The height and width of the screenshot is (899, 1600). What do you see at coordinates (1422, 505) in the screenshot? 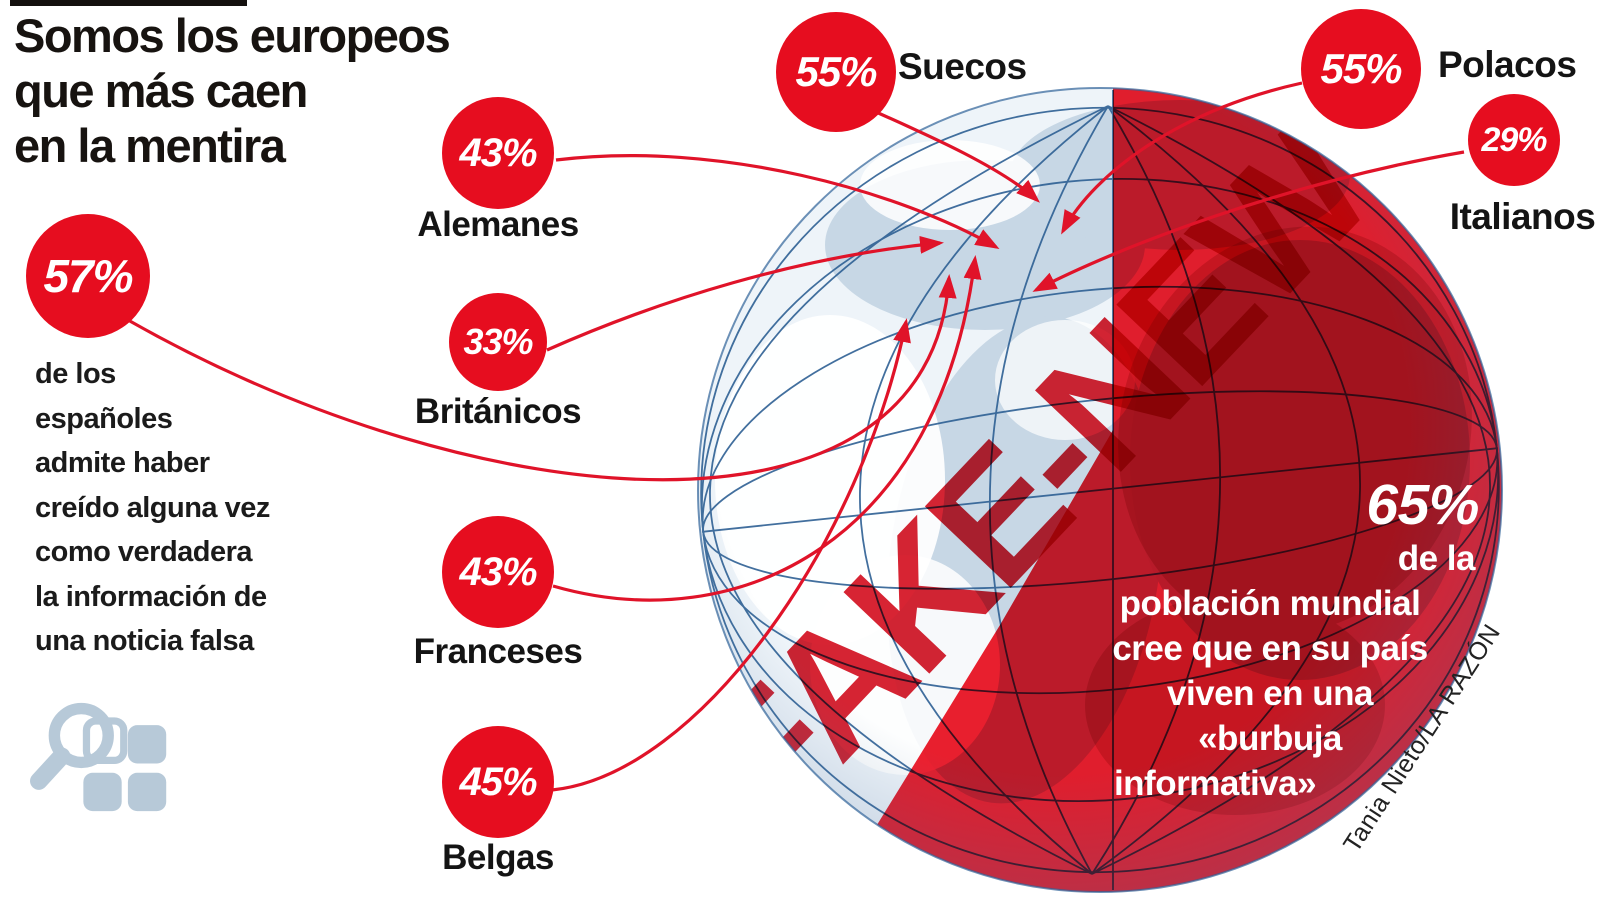
I see `world-stat-pct: 65%` at bounding box center [1422, 505].